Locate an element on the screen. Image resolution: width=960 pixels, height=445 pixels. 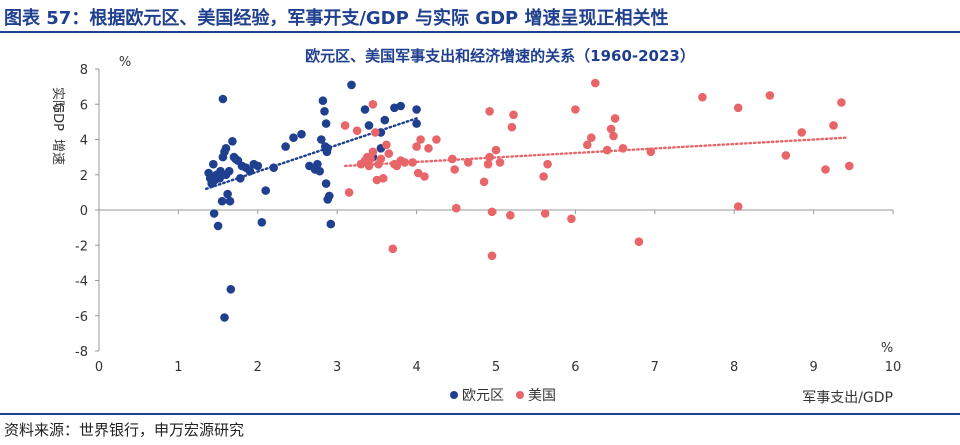
legend-label-usa: 美国 is located at coordinates (542, 396).